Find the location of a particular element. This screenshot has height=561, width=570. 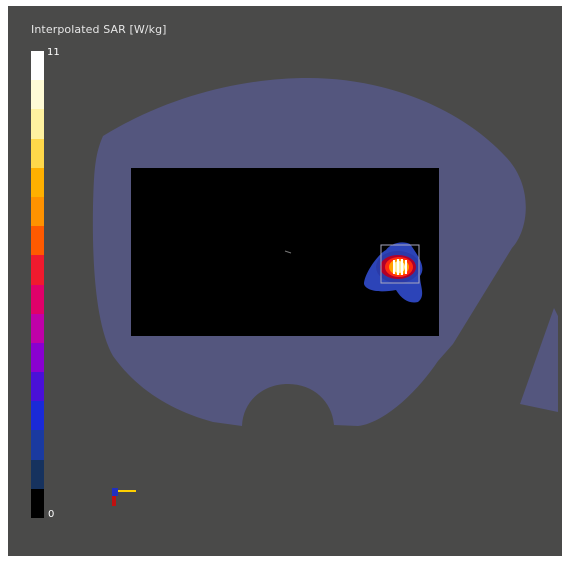

colorbar is located at coordinates (37, 284).